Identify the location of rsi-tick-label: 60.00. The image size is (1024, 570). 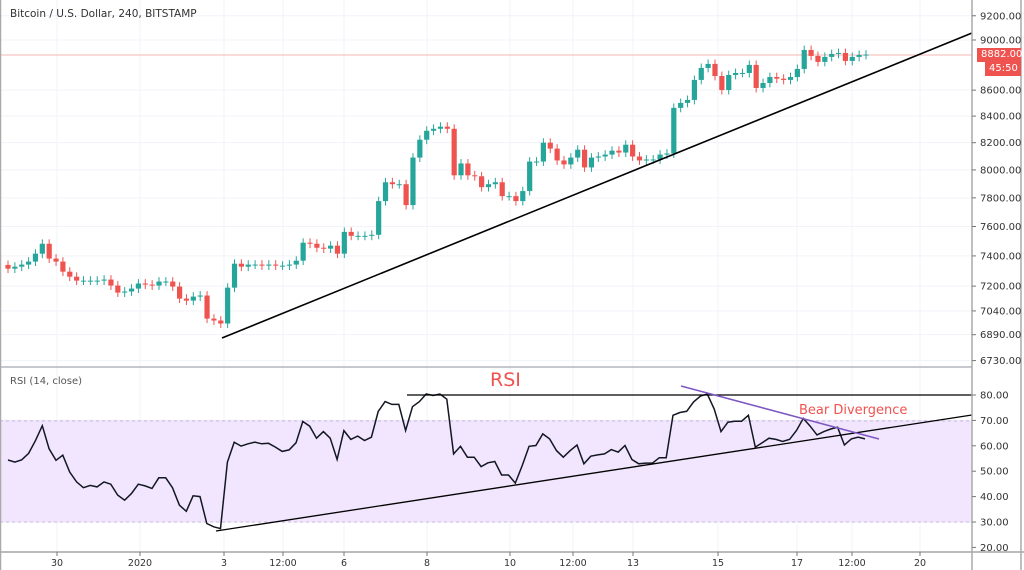
(994, 446).